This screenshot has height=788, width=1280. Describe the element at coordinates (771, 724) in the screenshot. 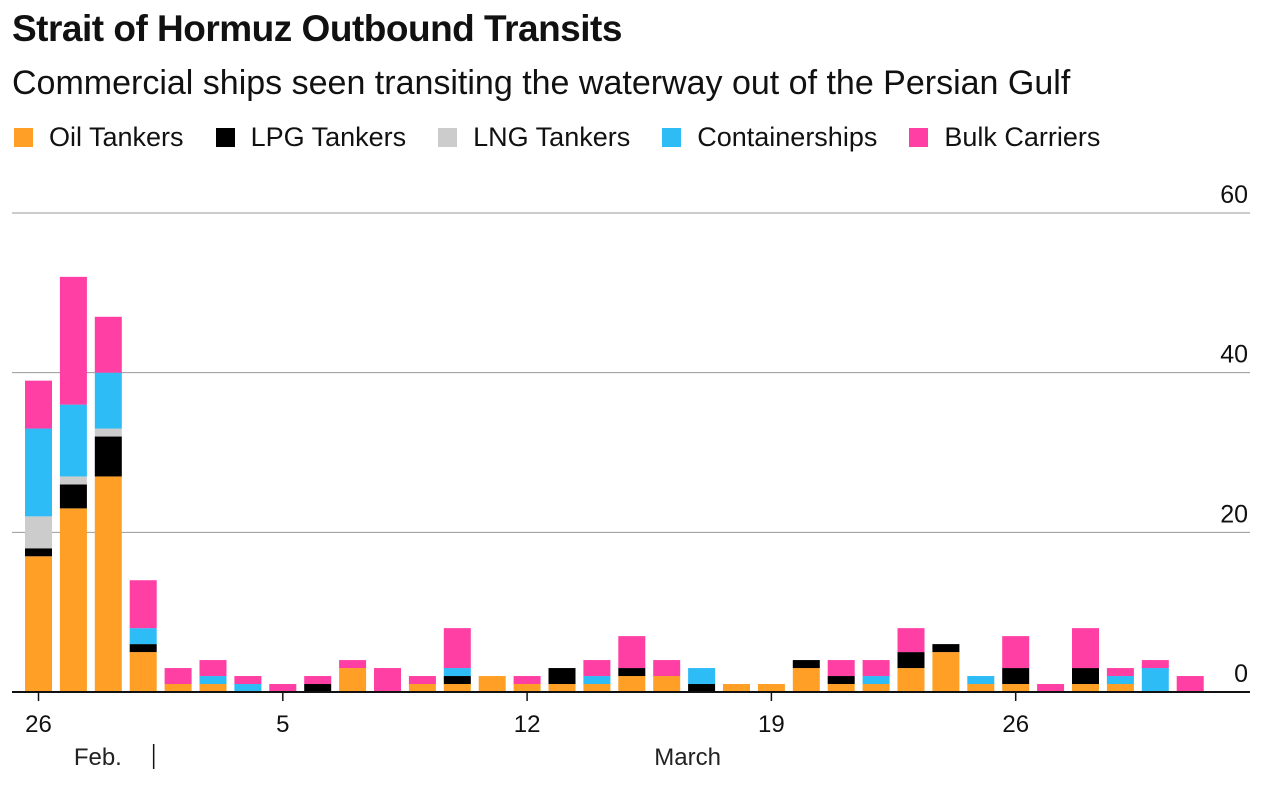

I see `x-tick-label: 19` at that location.